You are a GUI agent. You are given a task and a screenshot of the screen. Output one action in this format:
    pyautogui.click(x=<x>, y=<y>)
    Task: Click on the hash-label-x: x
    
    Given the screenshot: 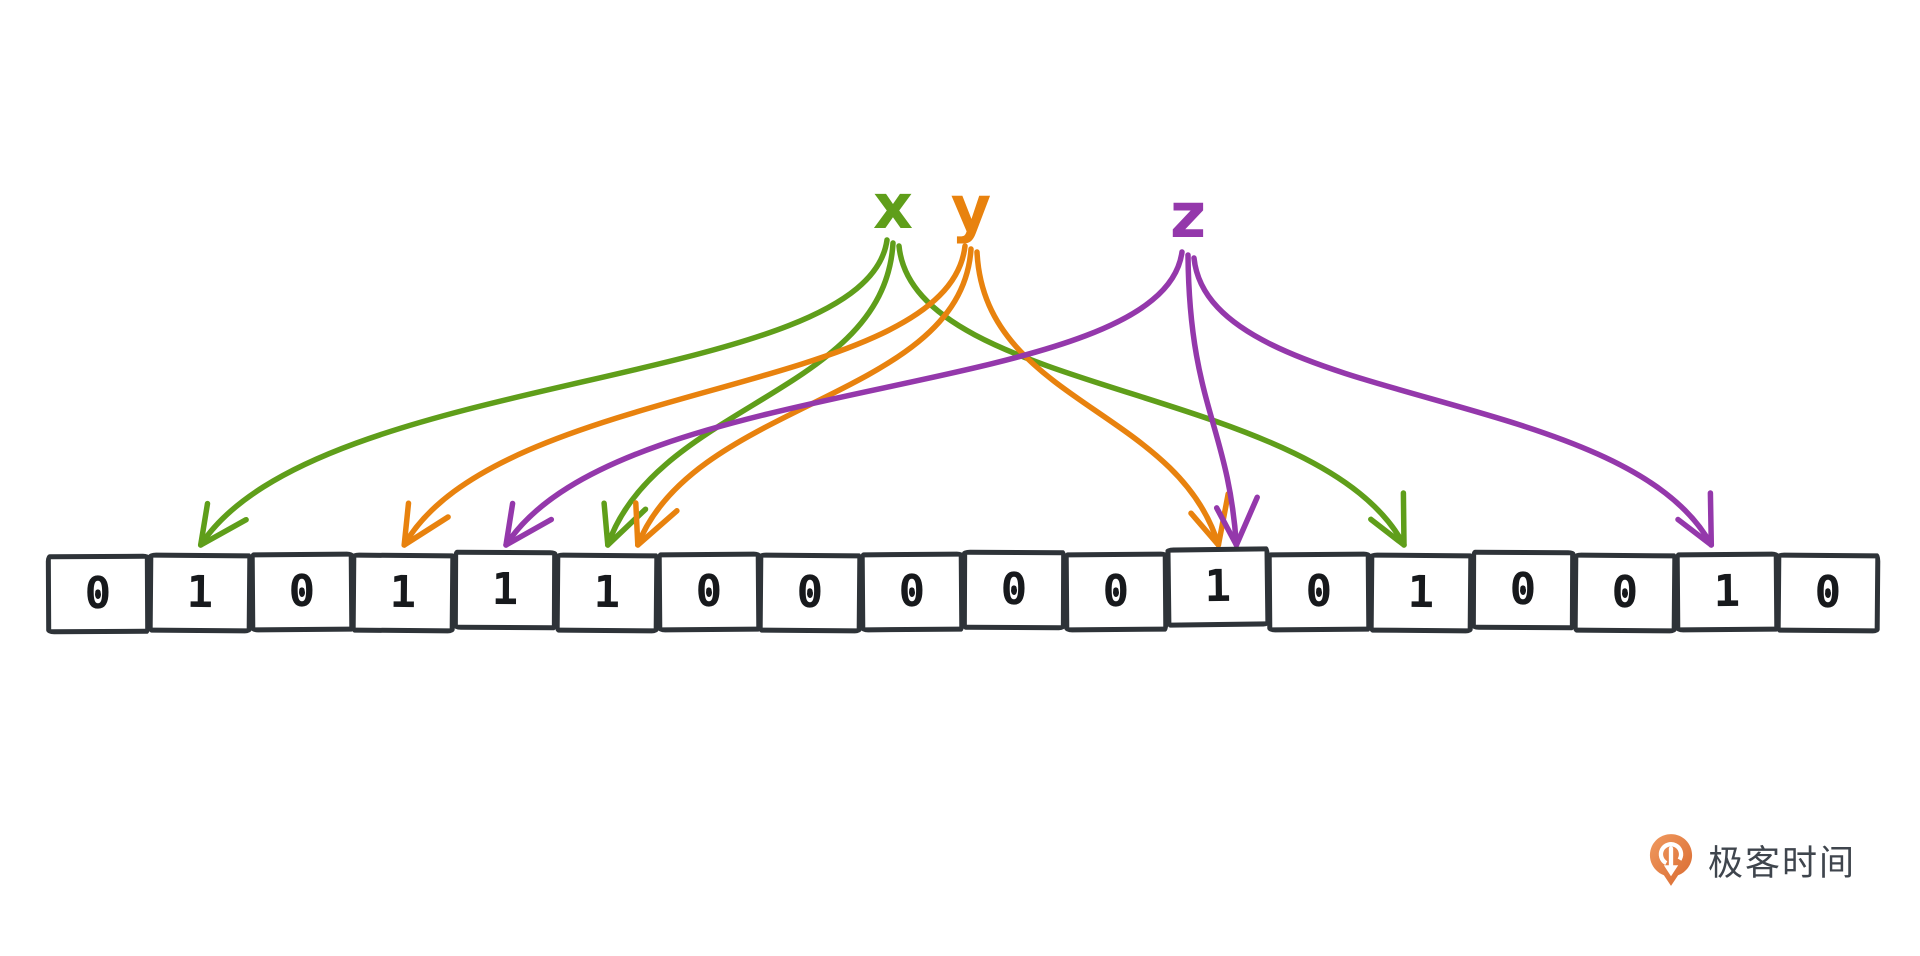 What is the action you would take?
    pyautogui.click(x=893, y=206)
    